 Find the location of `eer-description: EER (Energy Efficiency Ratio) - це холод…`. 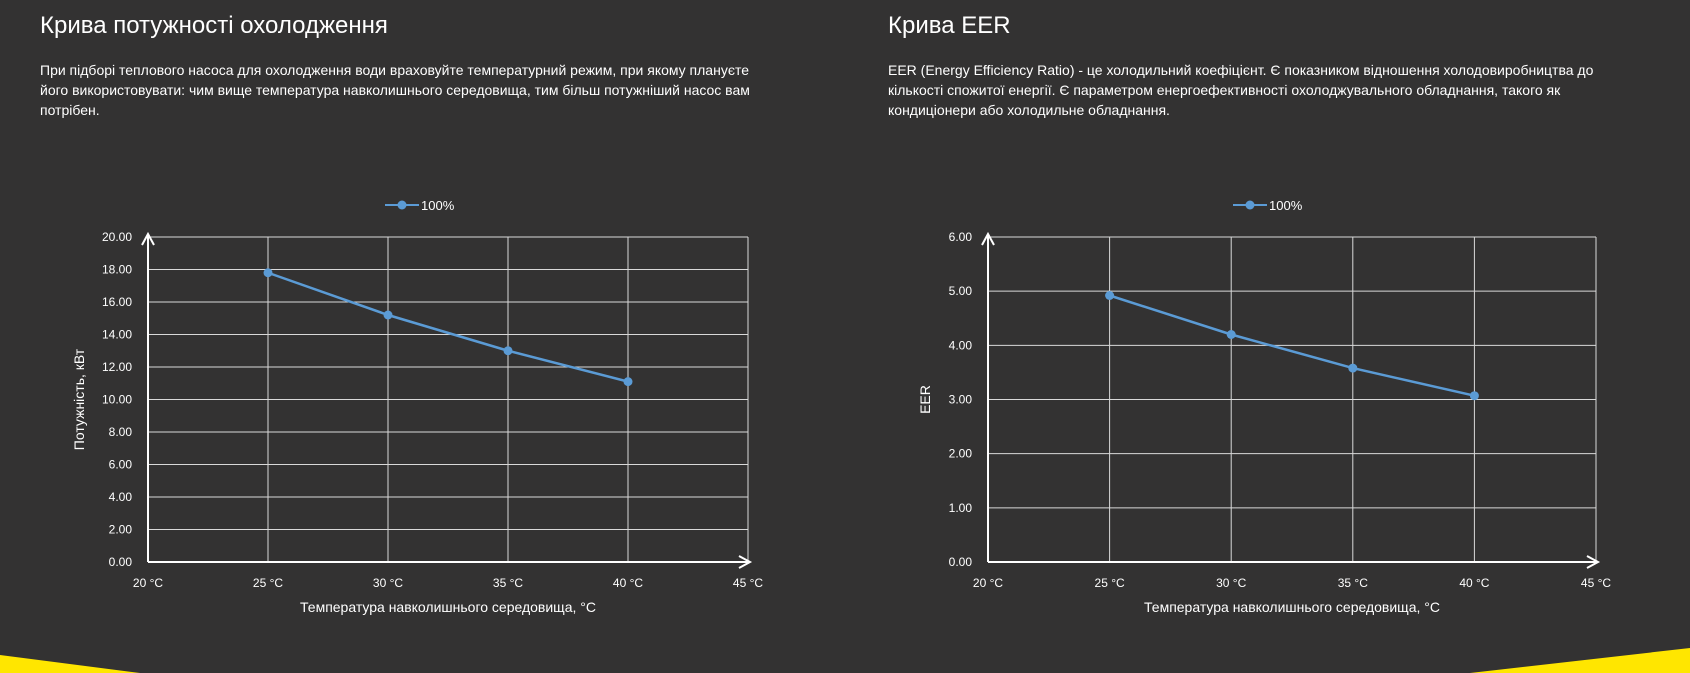

eer-description: EER (Energy Efficiency Ratio) - це холод… is located at coordinates (1241, 90).